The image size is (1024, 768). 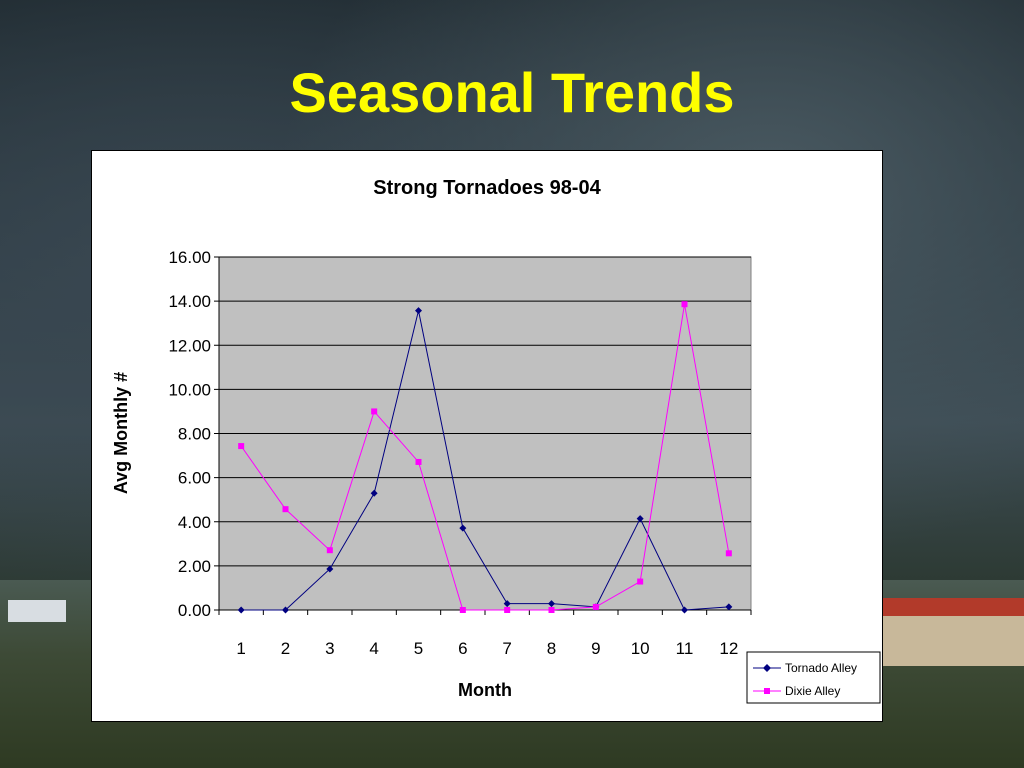 I want to click on x-tick-label: 7, so click(x=506, y=648).